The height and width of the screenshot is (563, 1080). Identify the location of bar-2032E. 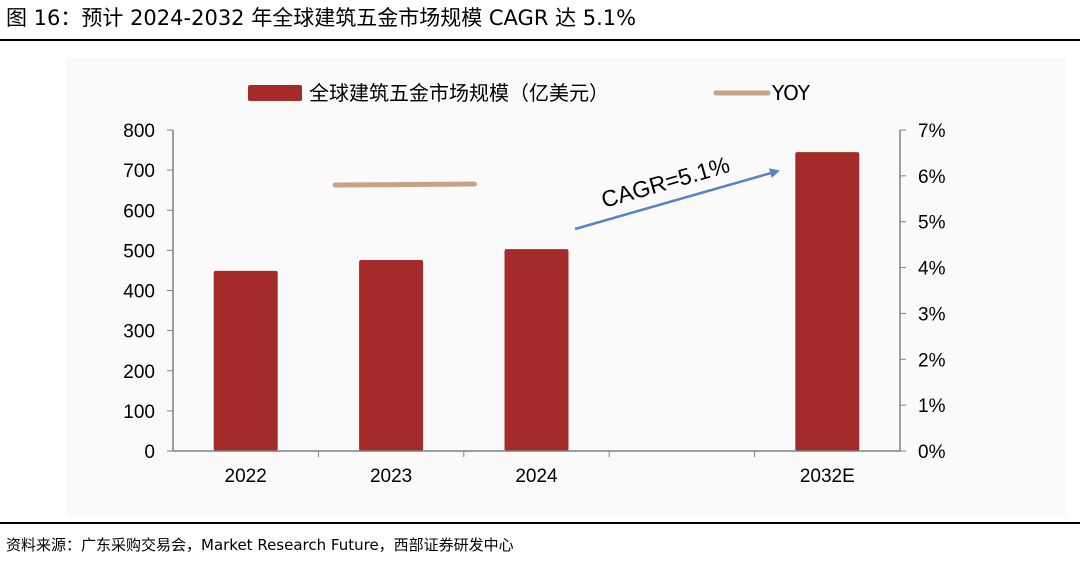
(827, 301).